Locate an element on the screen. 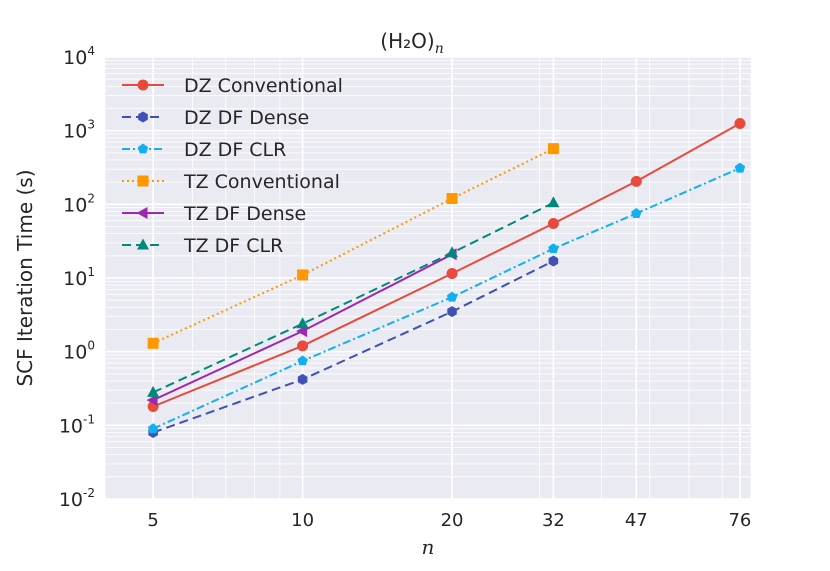  y-tick-label: 10³ is located at coordinates (79, 130).